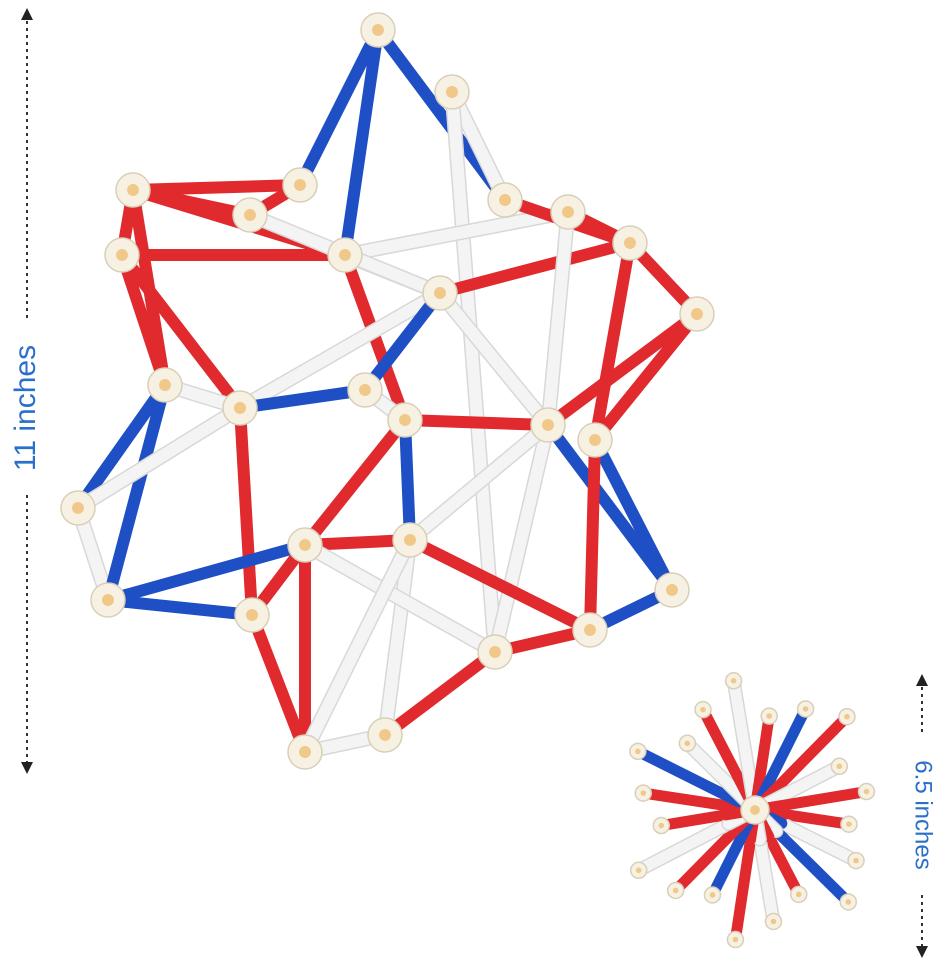 Image resolution: width=948 pixels, height=964 pixels. What do you see at coordinates (25, 408) in the screenshot?
I see `height-label: 11 inches` at bounding box center [25, 408].